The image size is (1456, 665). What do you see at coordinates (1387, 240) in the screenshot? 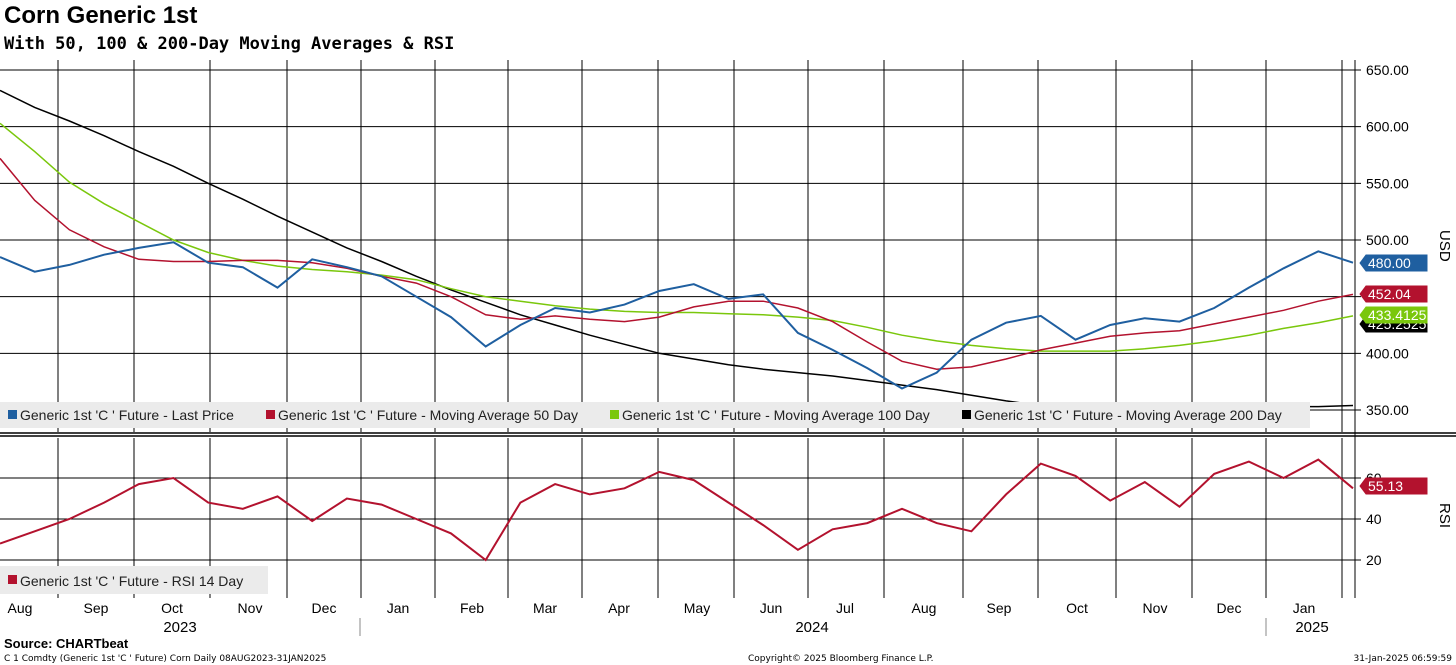
I see `y-tick-label: 500.00` at bounding box center [1387, 240].